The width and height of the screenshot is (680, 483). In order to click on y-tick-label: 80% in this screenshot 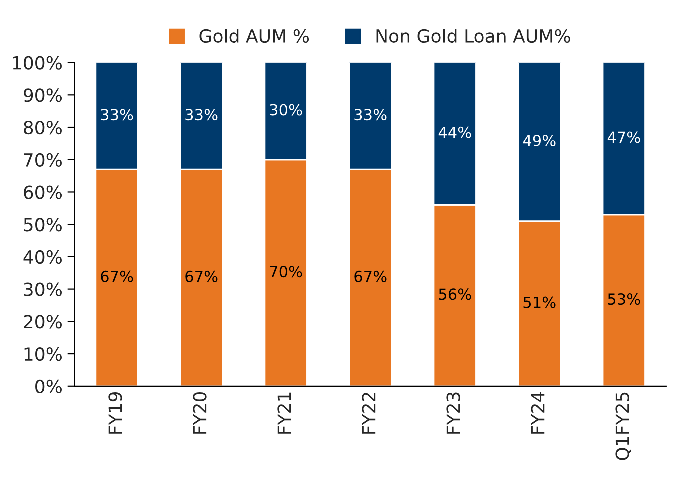, I will do `click(43, 127)`.